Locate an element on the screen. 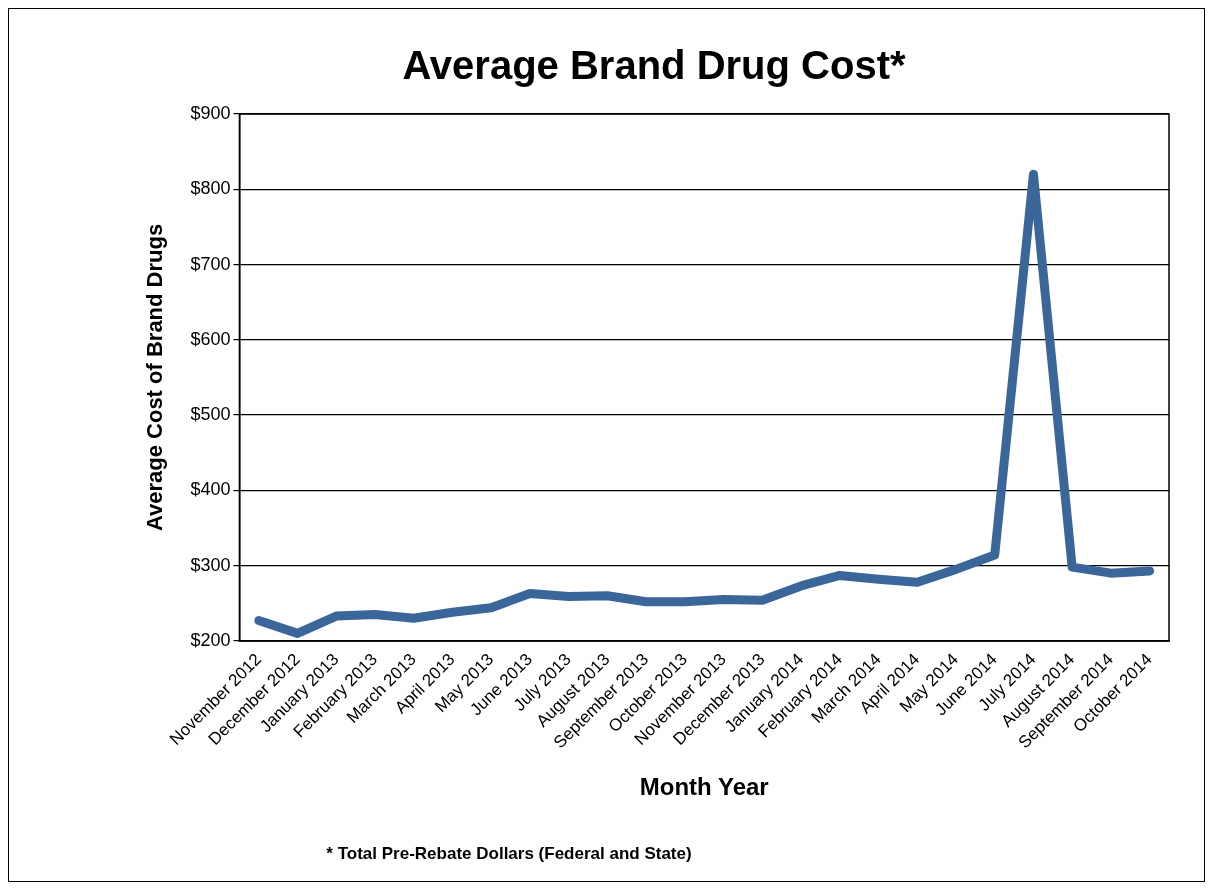  y-tick-label: $400 is located at coordinates (210, 489).